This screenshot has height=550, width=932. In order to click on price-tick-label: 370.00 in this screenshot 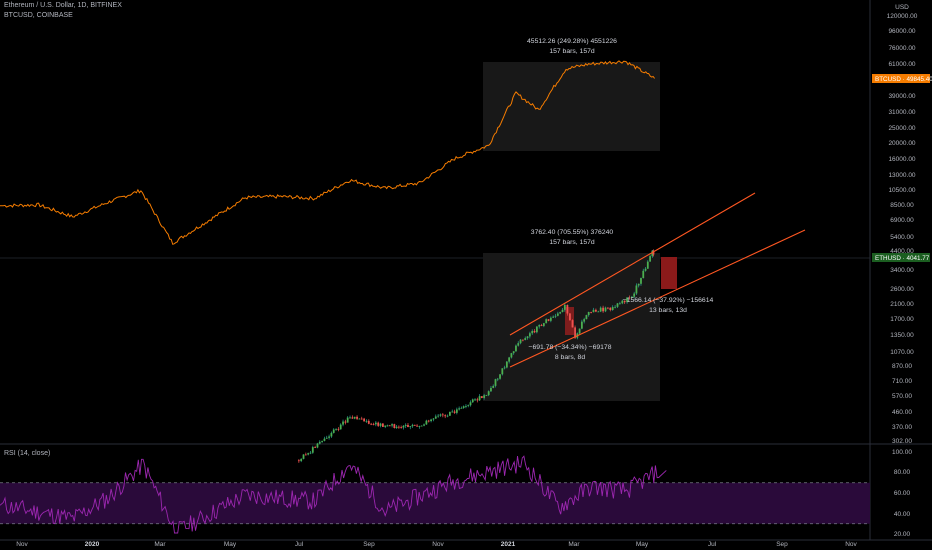, I will do `click(902, 427)`.